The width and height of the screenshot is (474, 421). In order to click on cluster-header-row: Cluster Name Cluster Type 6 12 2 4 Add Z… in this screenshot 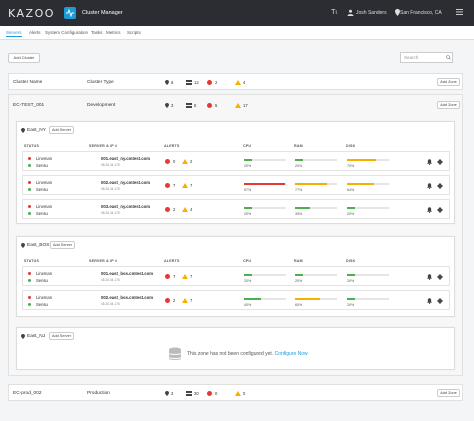, I will do `click(235, 81)`.